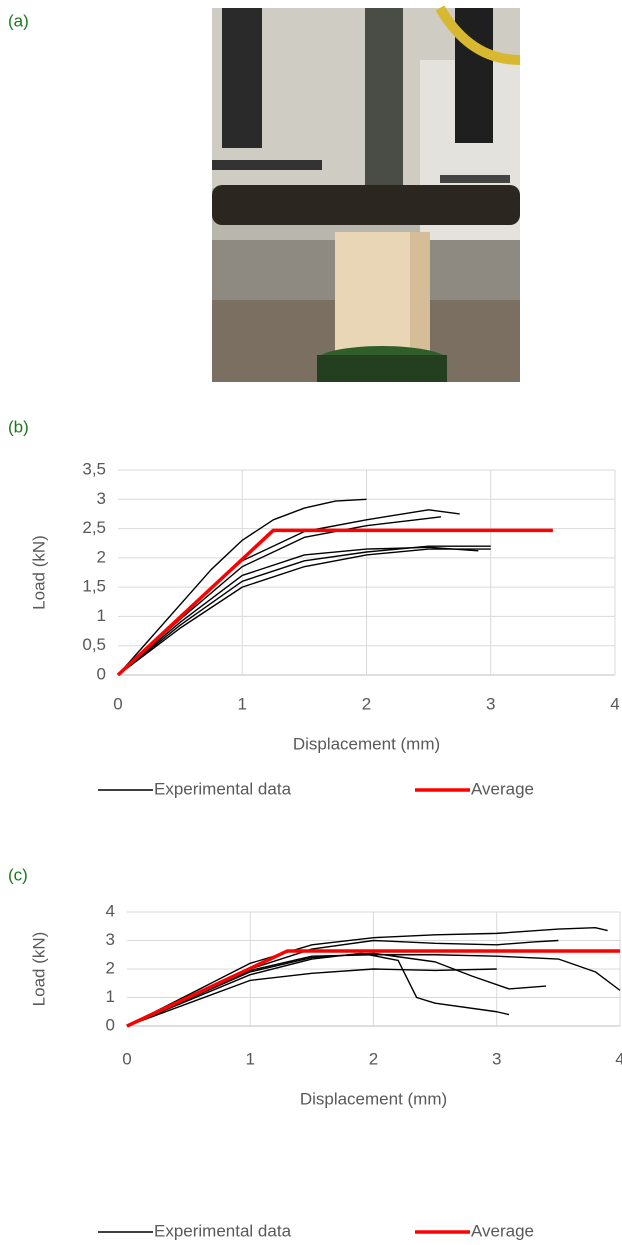 The image size is (622, 1245). I want to click on y-tick-label: 1,5, so click(94, 586).